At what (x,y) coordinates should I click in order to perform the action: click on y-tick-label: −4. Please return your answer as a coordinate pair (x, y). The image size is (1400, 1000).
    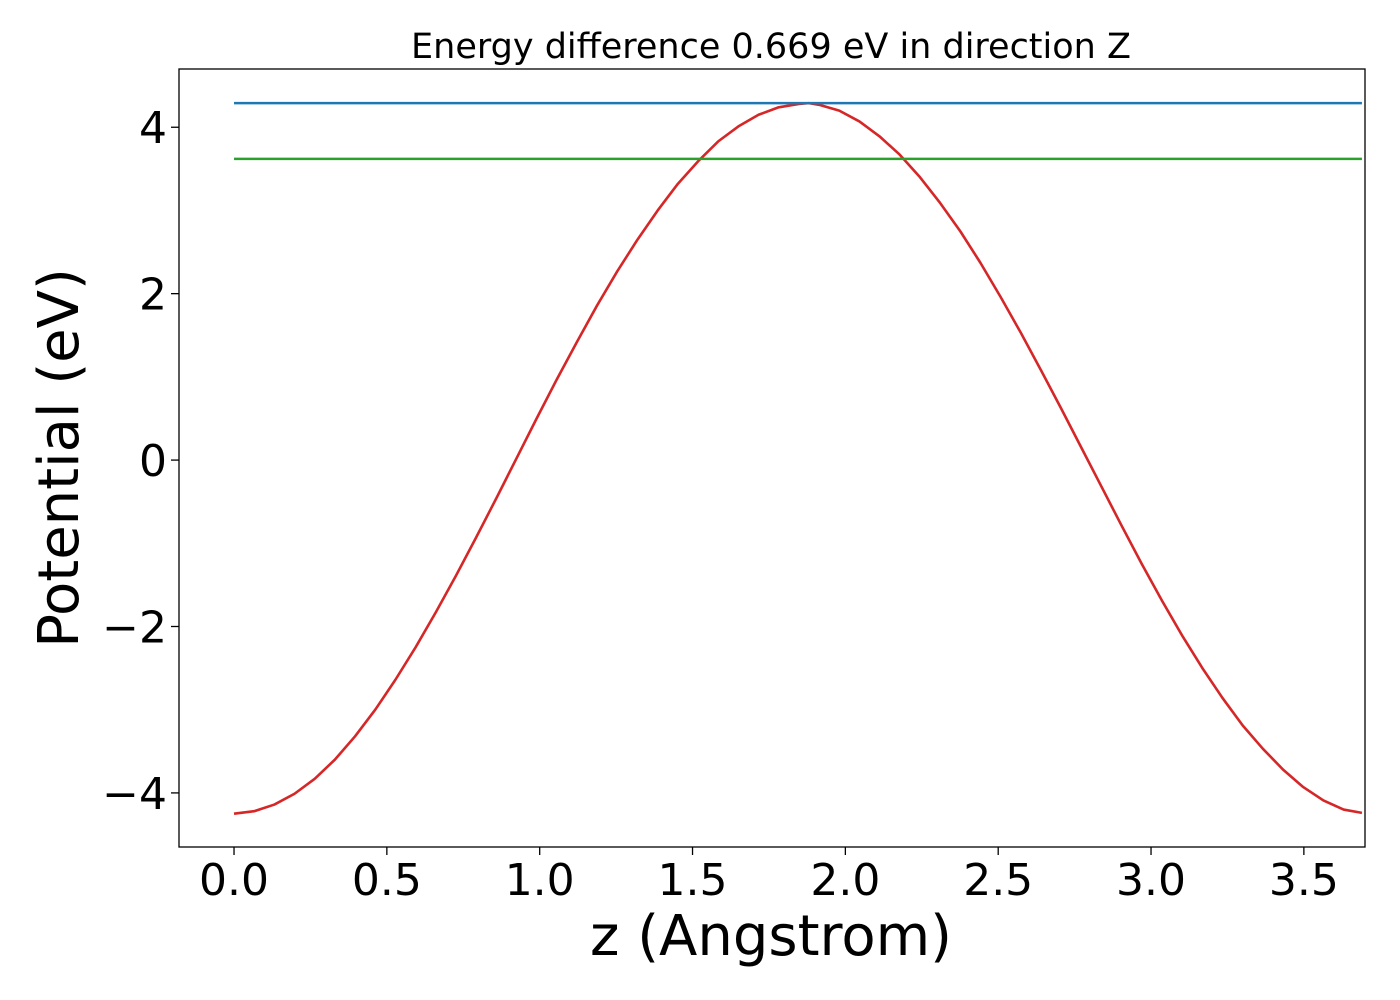
    Looking at the image, I should click on (134, 794).